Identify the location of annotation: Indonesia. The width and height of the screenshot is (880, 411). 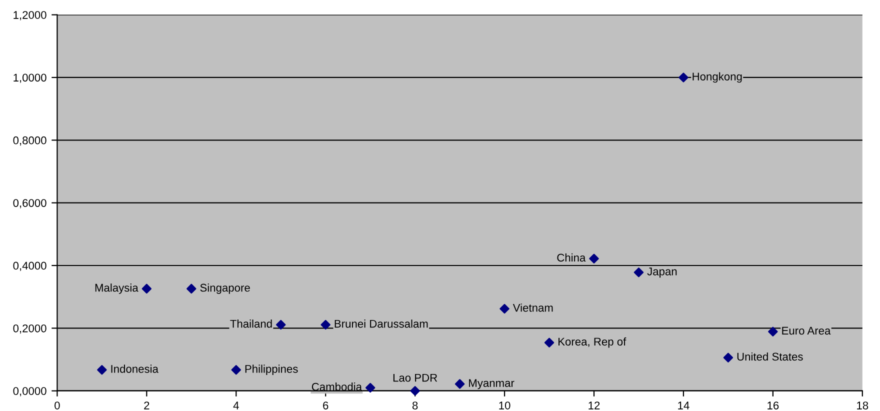
(134, 368).